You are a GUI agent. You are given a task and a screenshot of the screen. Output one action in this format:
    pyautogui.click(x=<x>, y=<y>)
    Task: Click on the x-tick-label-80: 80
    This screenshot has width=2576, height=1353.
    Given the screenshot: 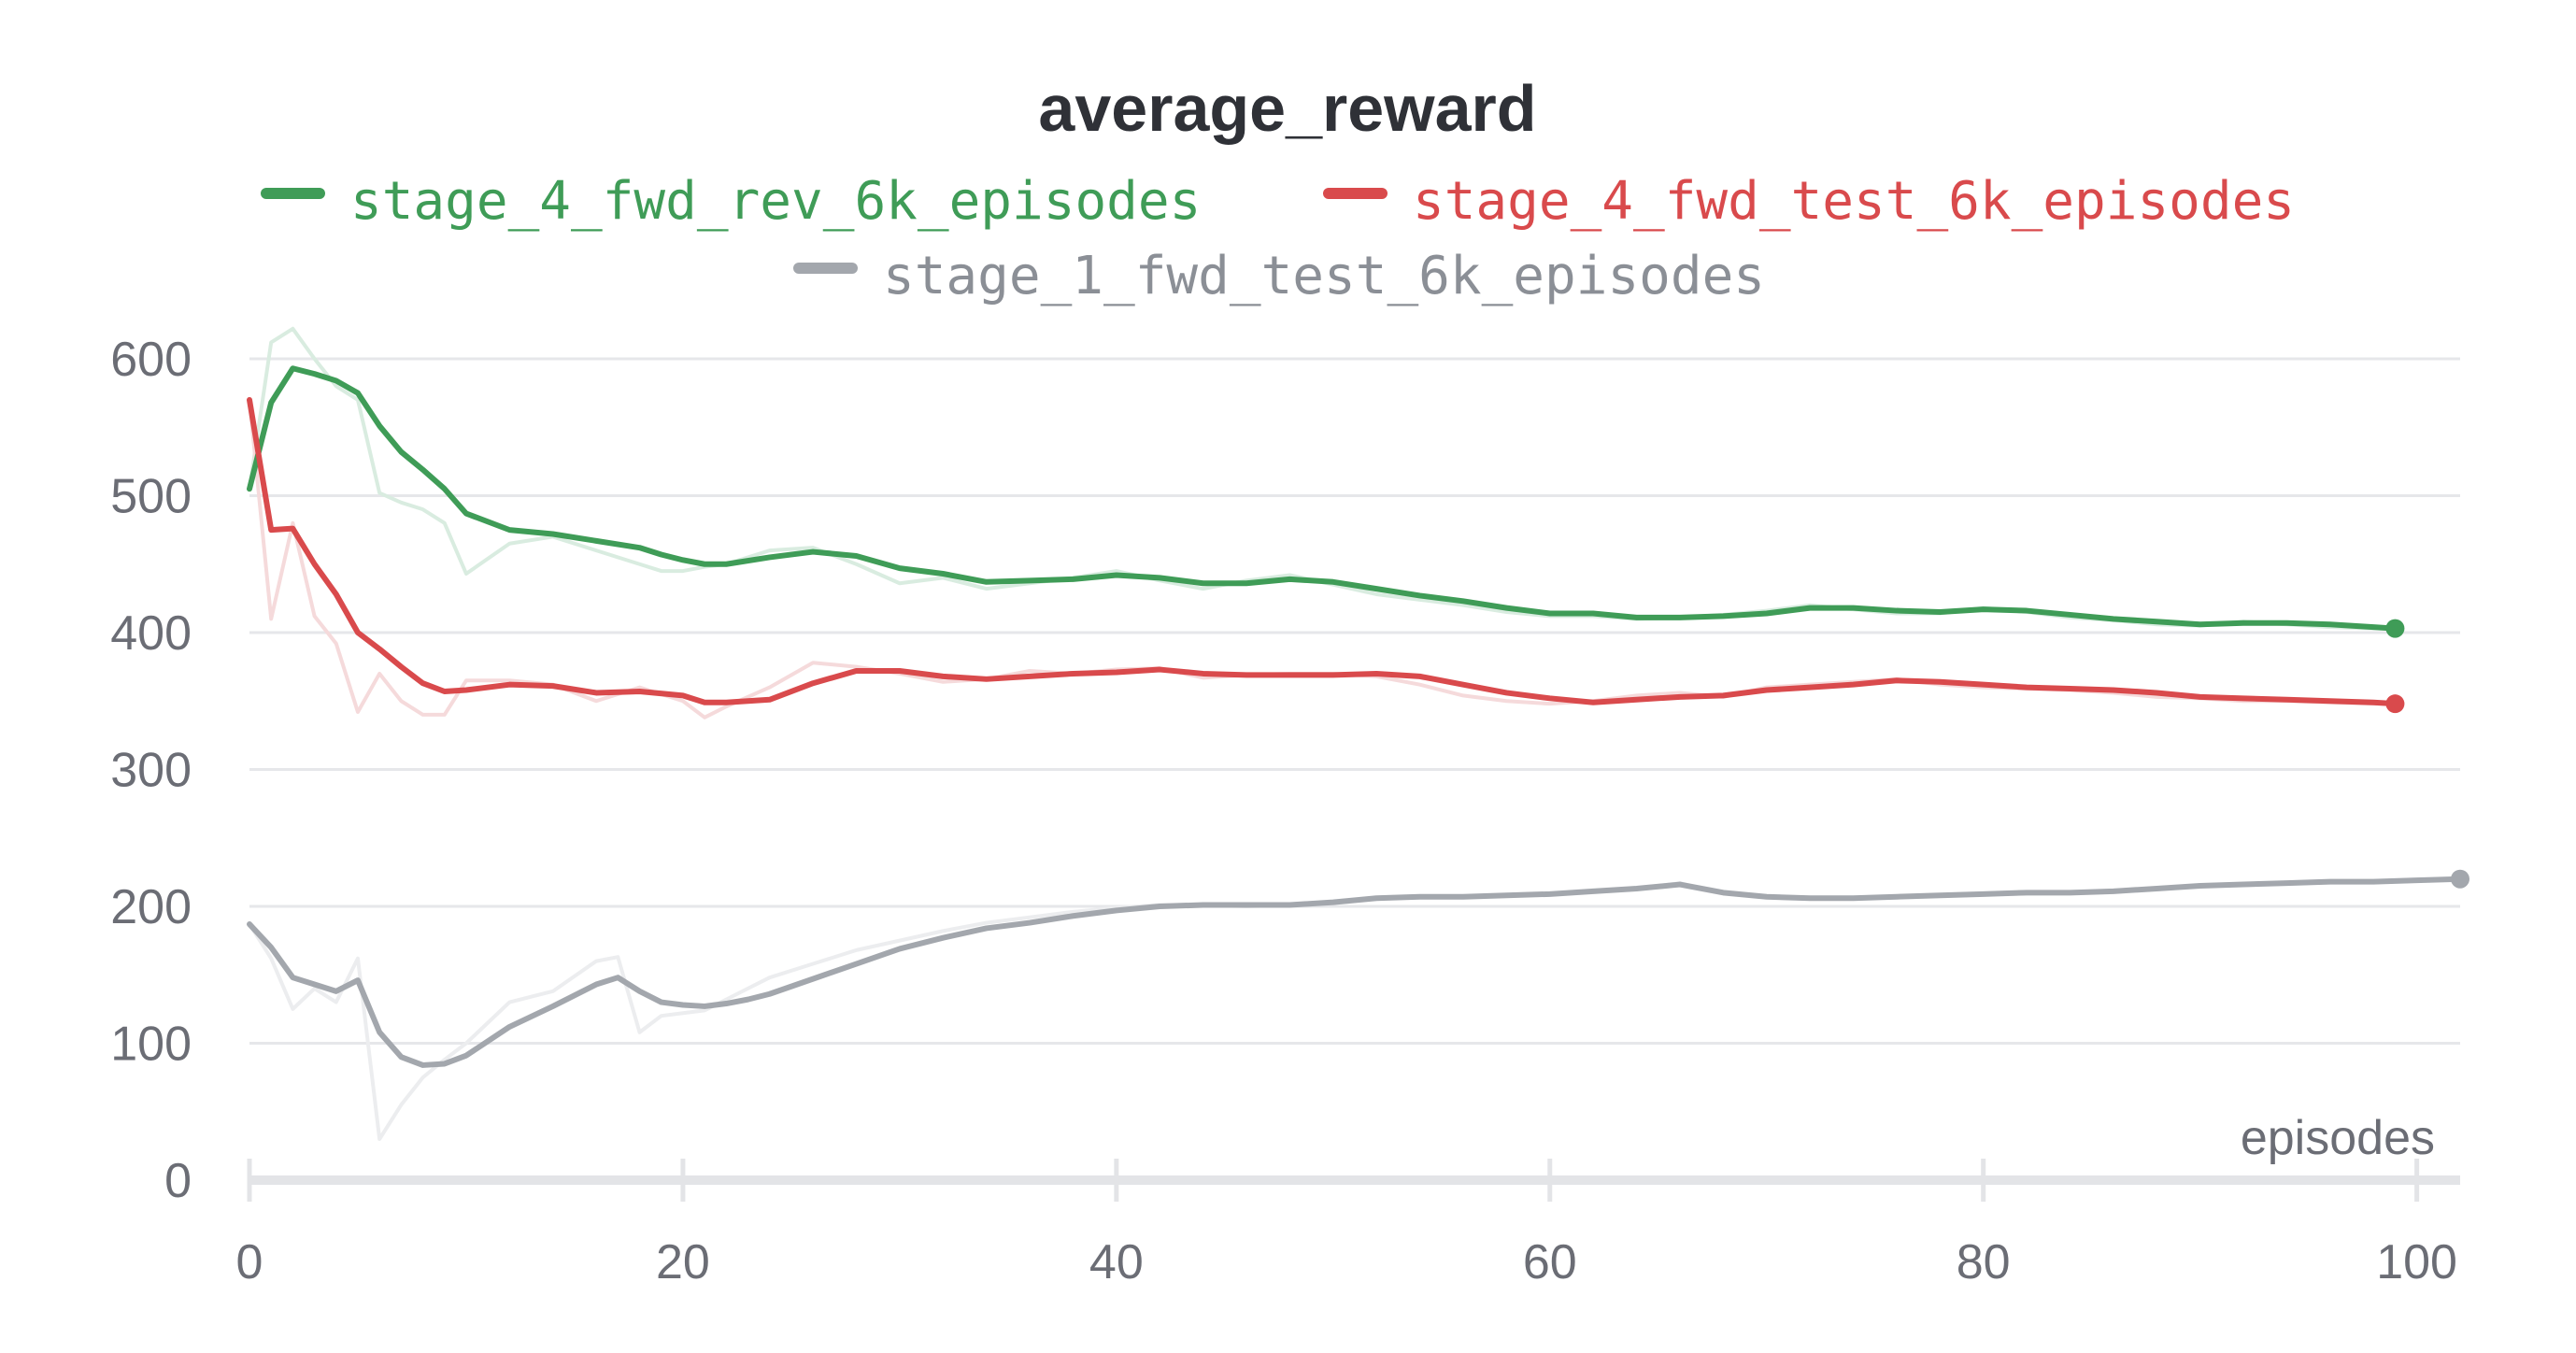 What is the action you would take?
    pyautogui.click(x=1984, y=1262)
    